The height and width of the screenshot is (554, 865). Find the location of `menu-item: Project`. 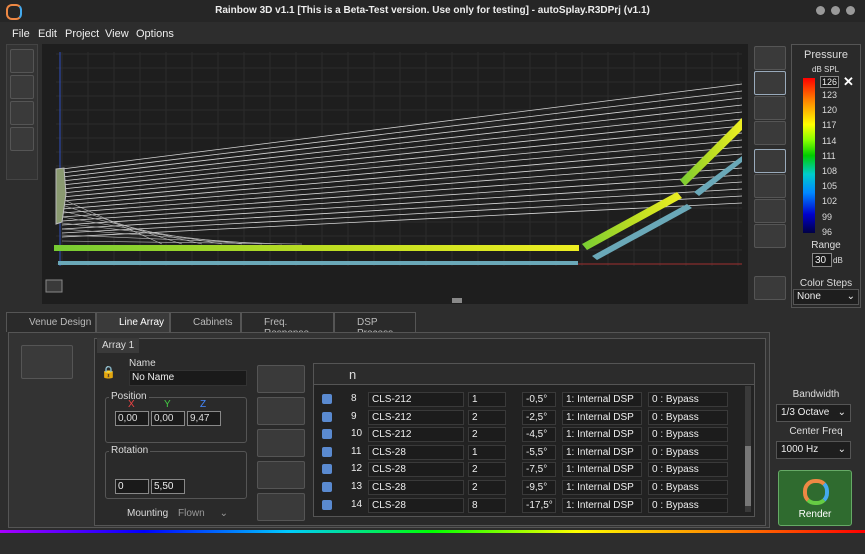

menu-item: Project is located at coordinates (82, 34).